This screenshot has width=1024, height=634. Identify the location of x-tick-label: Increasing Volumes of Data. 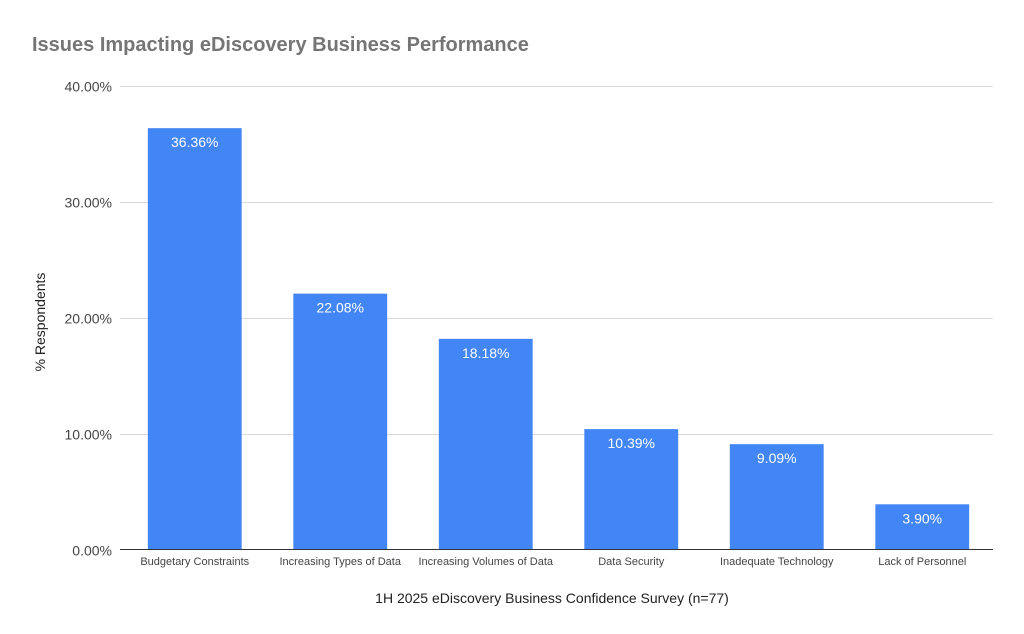
(485, 562).